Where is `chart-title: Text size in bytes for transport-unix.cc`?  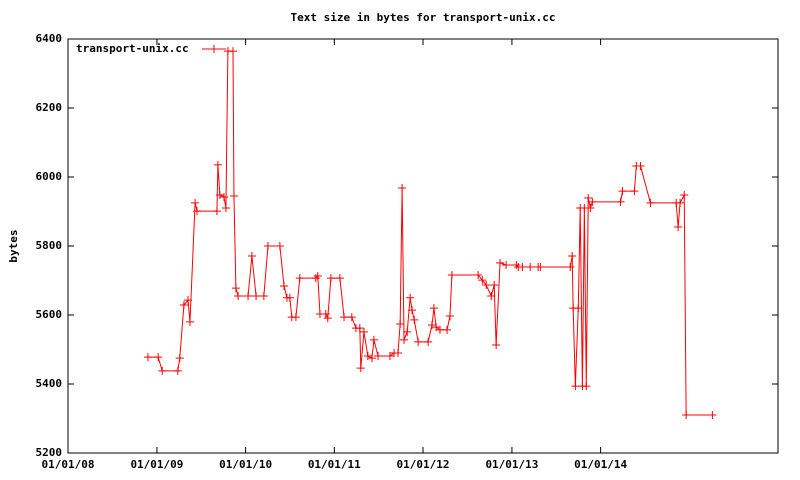 chart-title: Text size in bytes for transport-unix.cc is located at coordinates (423, 17).